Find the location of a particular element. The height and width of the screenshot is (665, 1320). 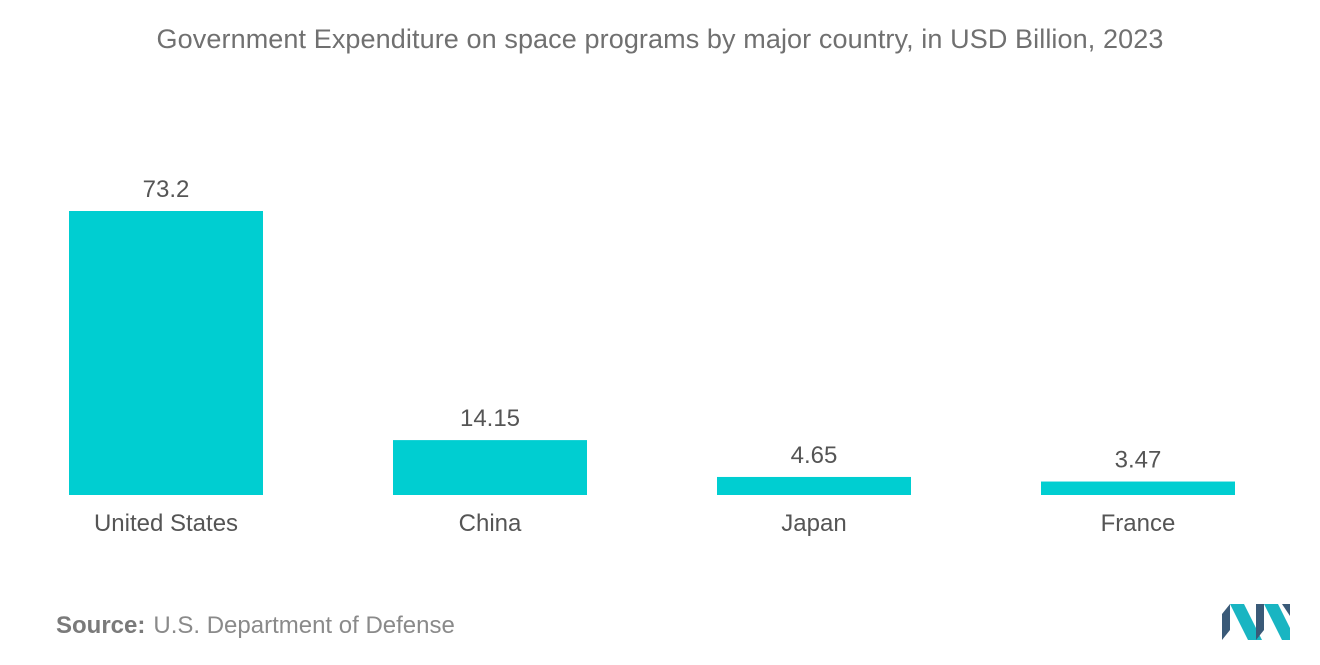

bar-france is located at coordinates (1138, 488).